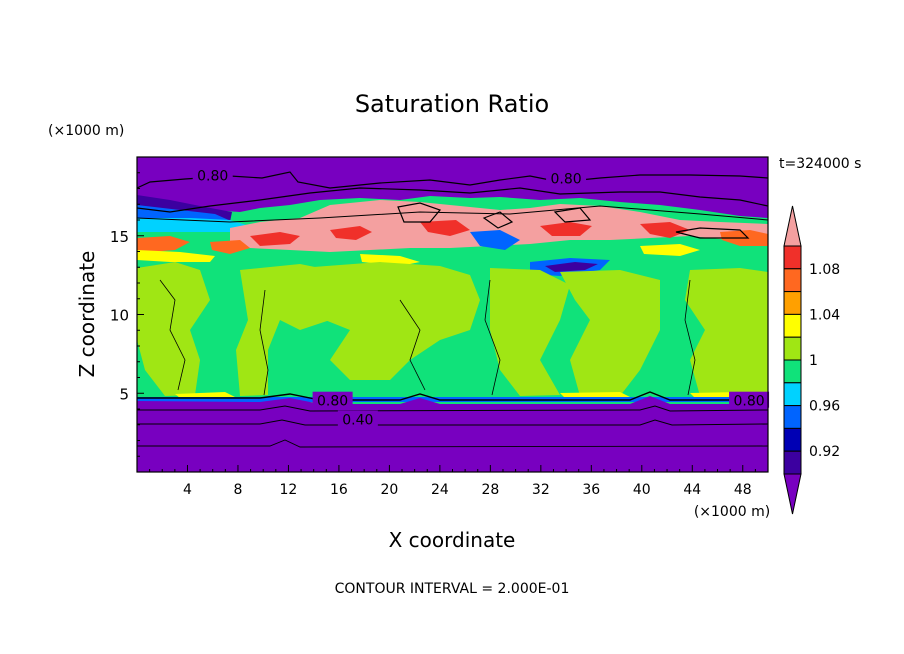 This screenshot has width=904, height=654. Describe the element at coordinates (824, 270) in the screenshot. I see `colorbar-label: 1.08` at that location.